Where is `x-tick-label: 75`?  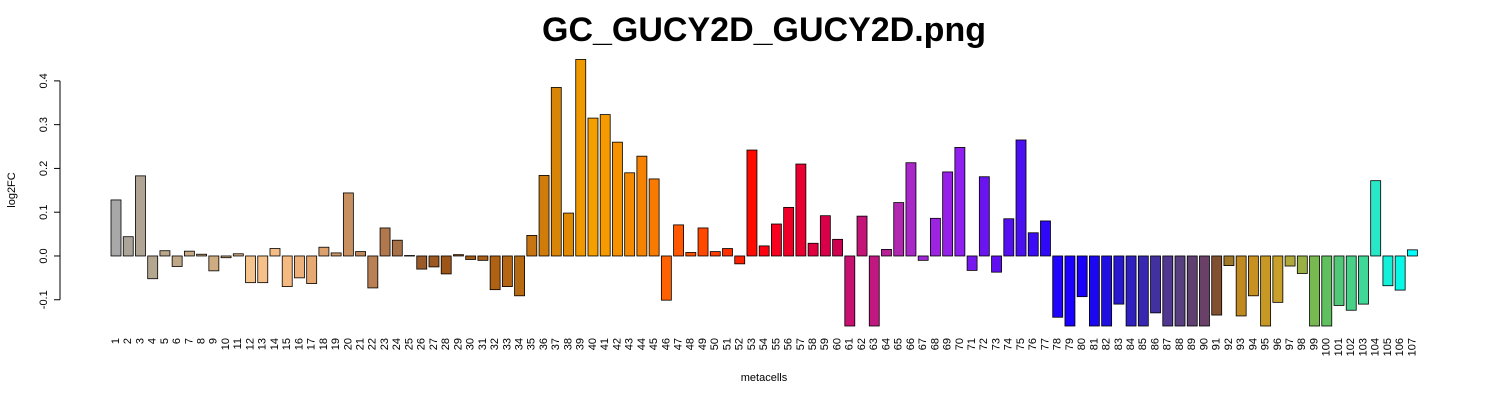
x-tick-label: 75 is located at coordinates (1021, 344).